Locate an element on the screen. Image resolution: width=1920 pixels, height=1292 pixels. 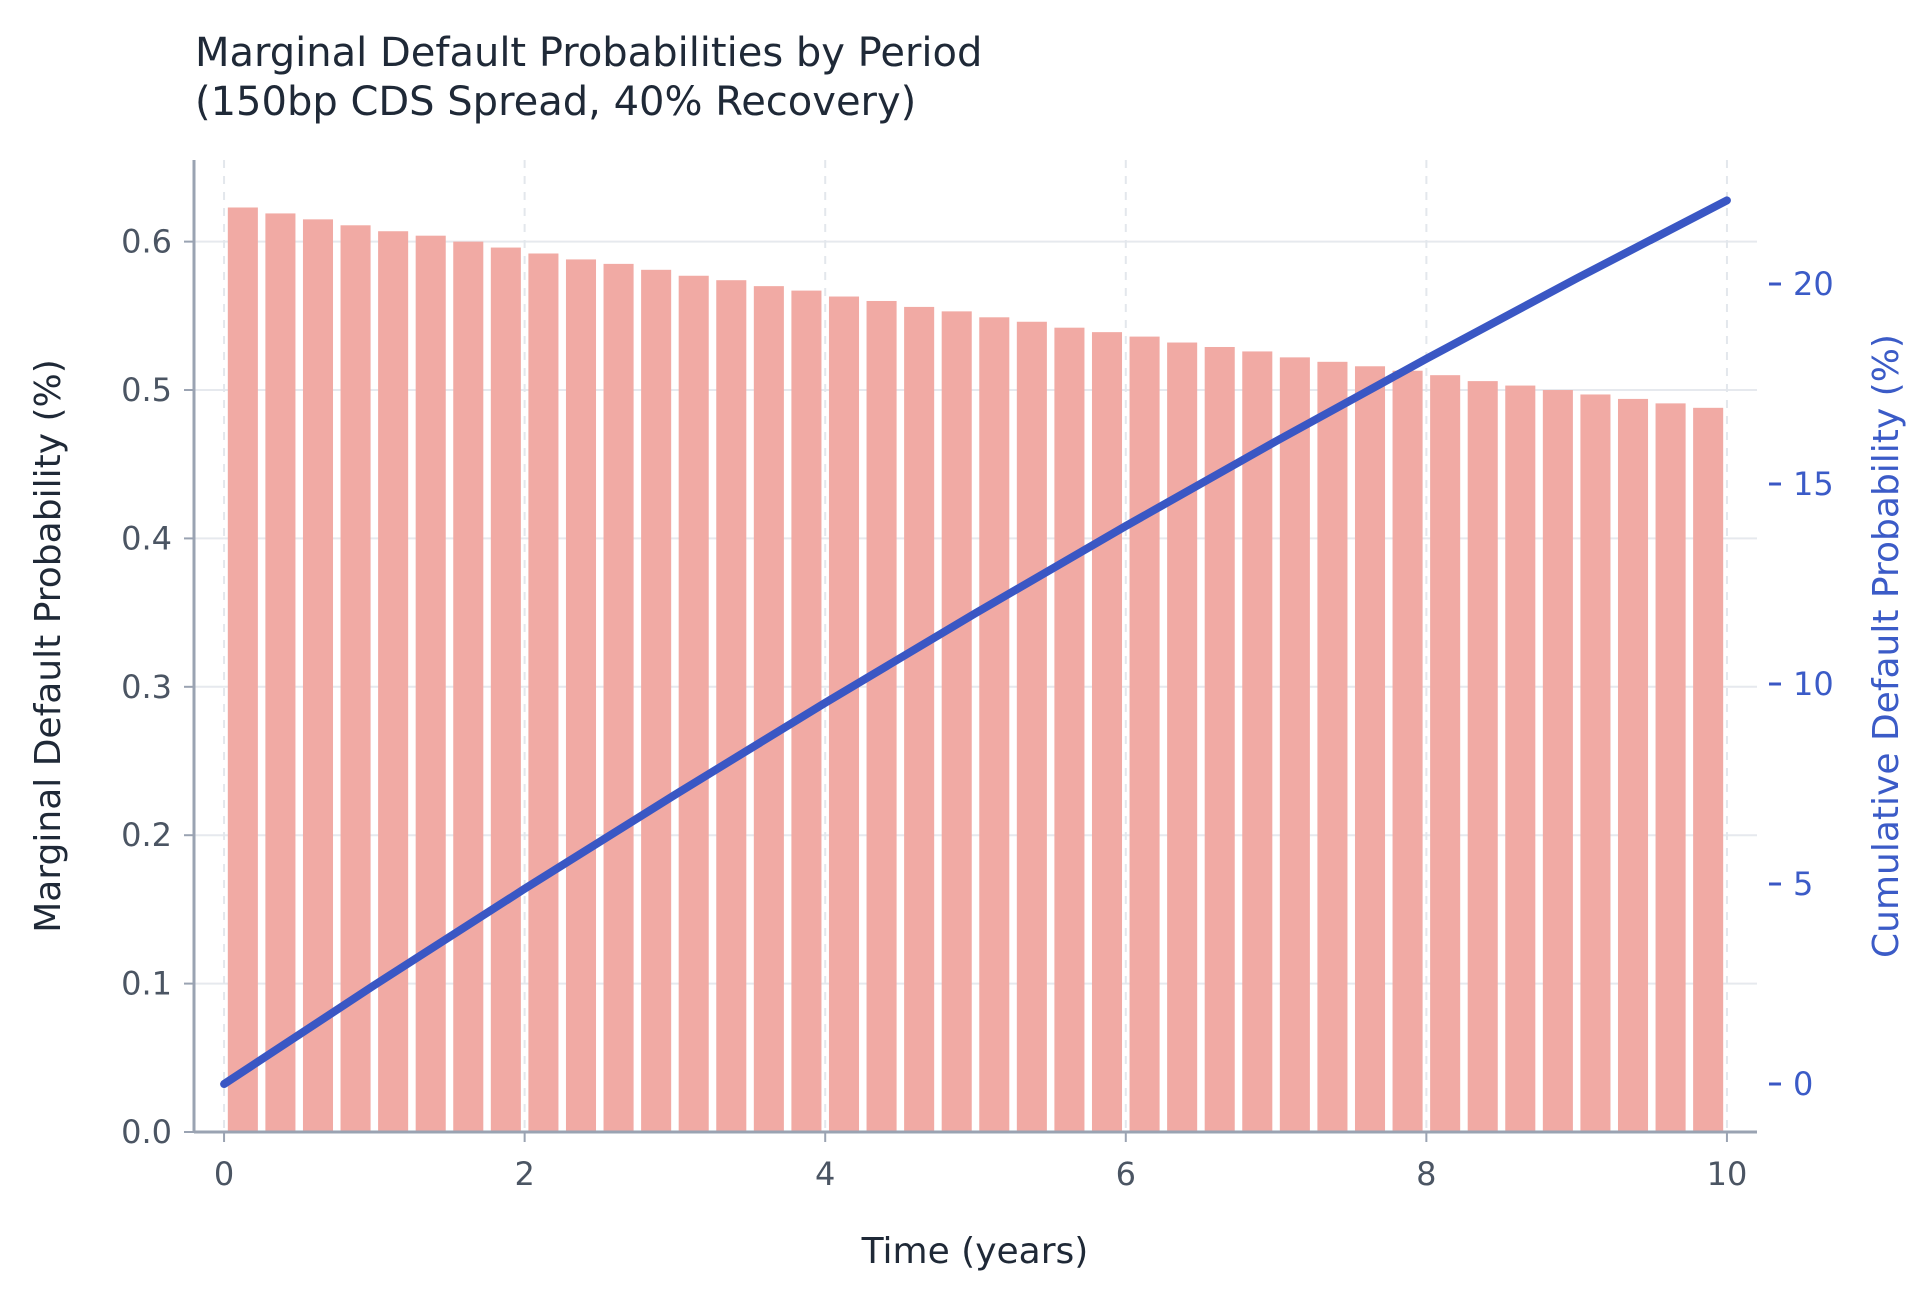
y-tick-label: 0.0 is located at coordinates (146, 1132).